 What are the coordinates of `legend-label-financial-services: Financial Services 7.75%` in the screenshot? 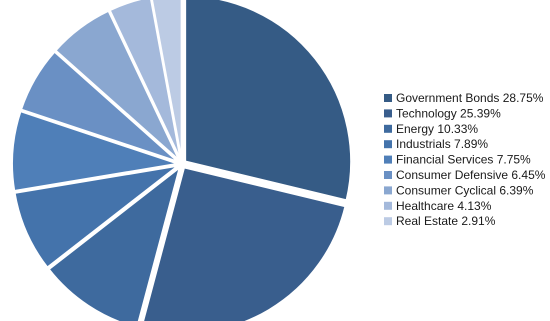 It's located at (463, 160).